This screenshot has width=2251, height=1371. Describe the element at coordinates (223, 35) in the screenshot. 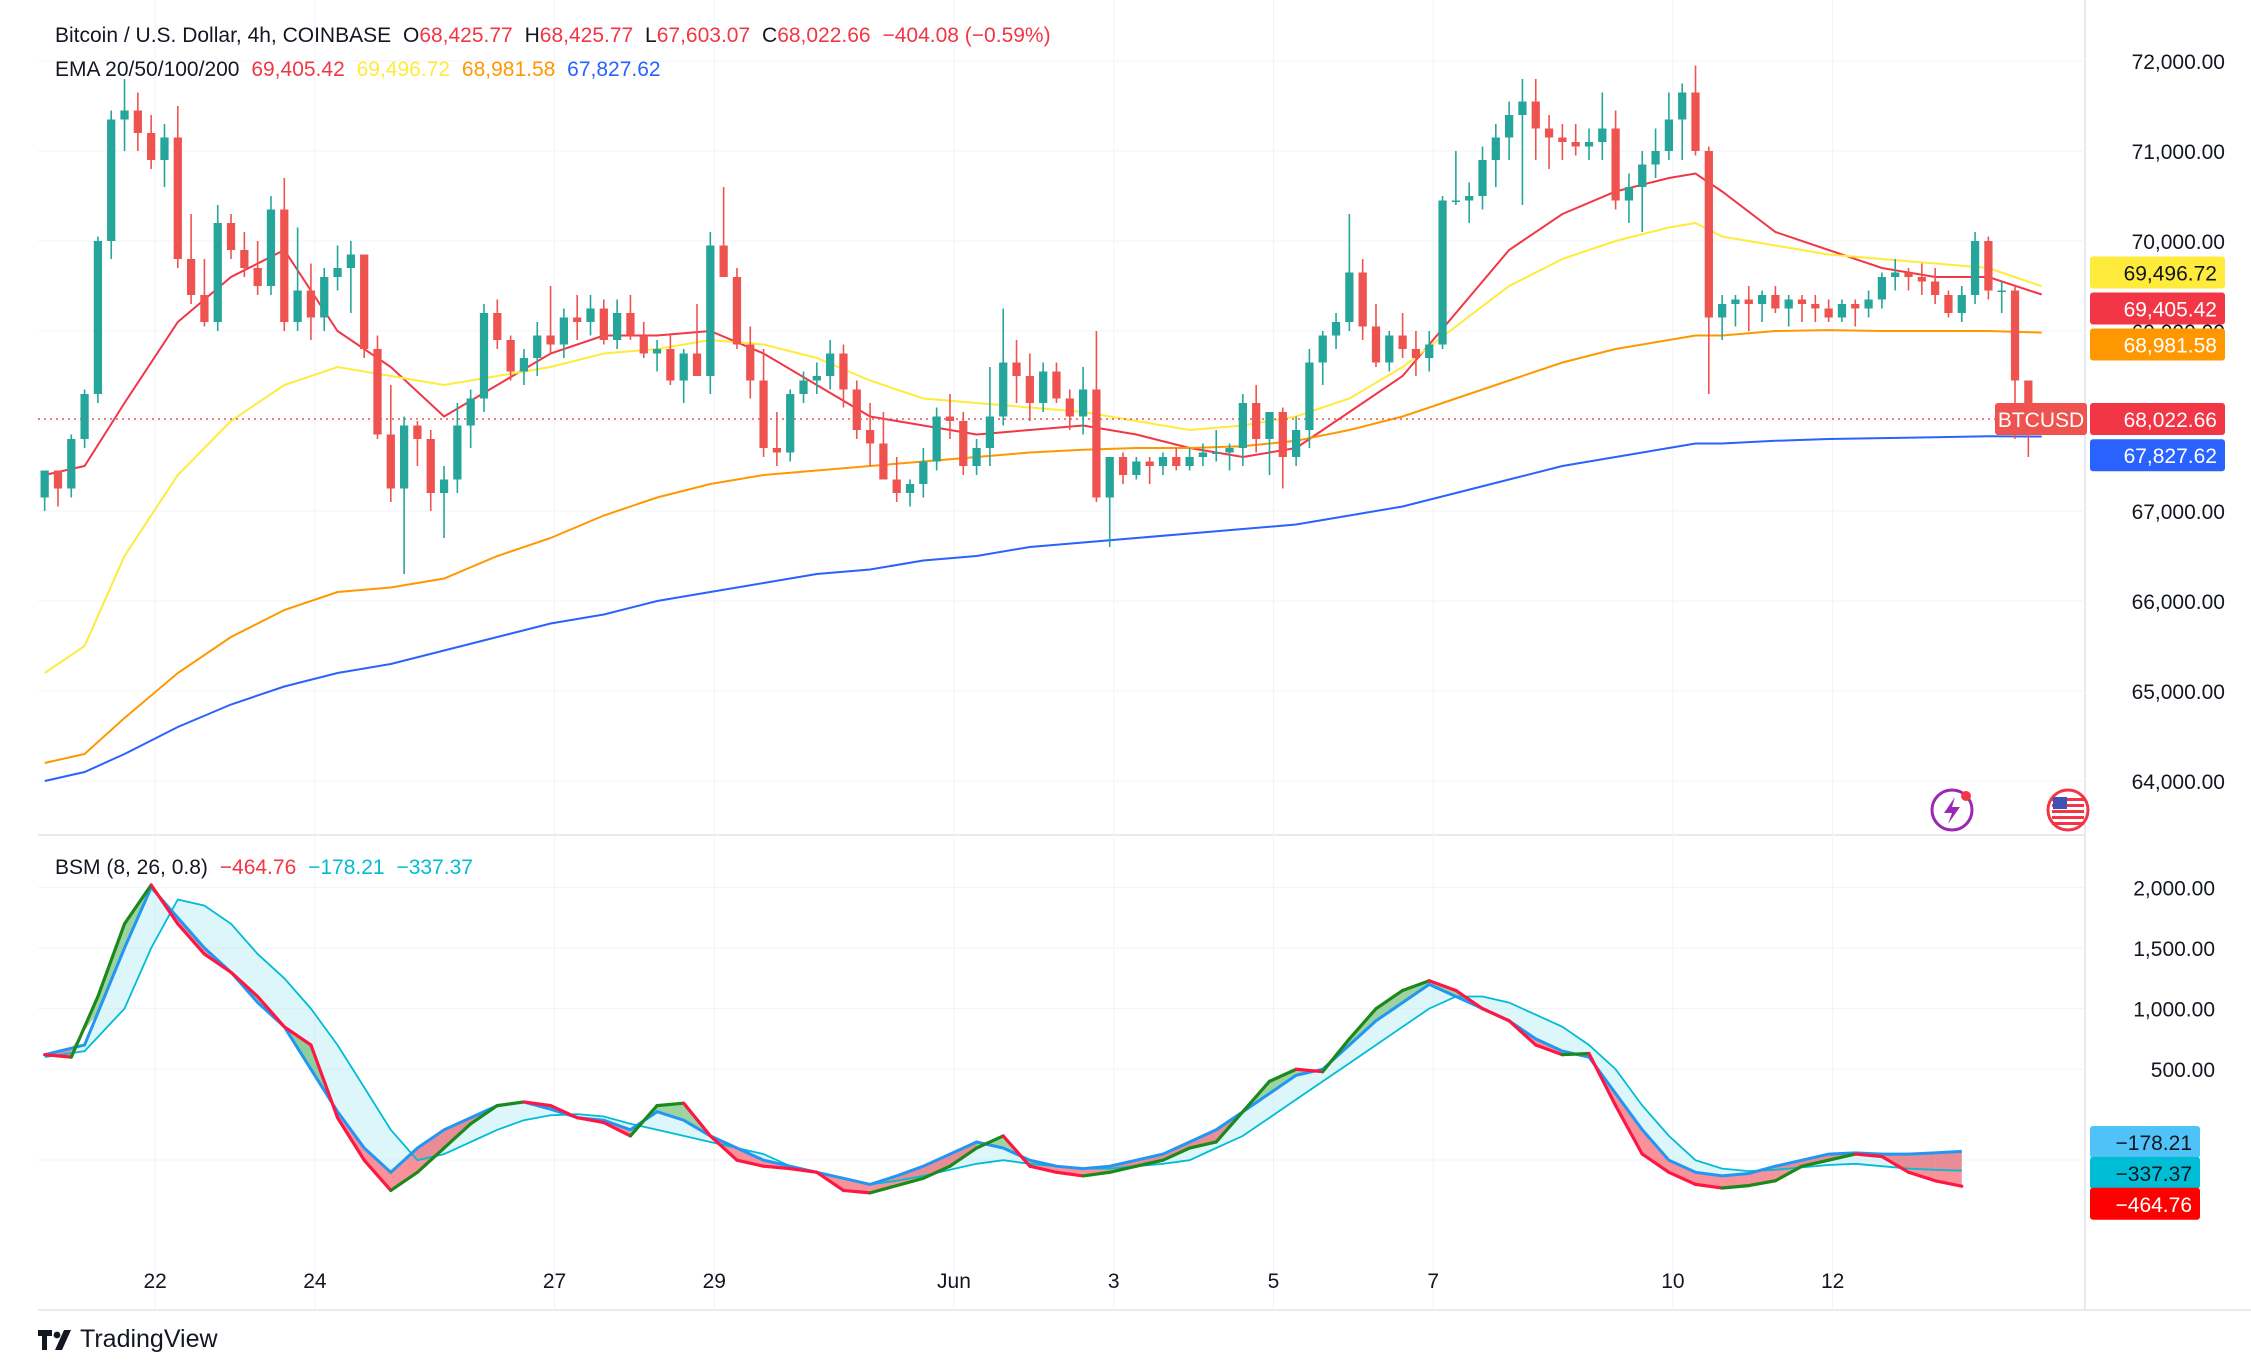

I see `symbol-title: Bitcoin / U.S. Dollar, 4h, COINBASE` at that location.